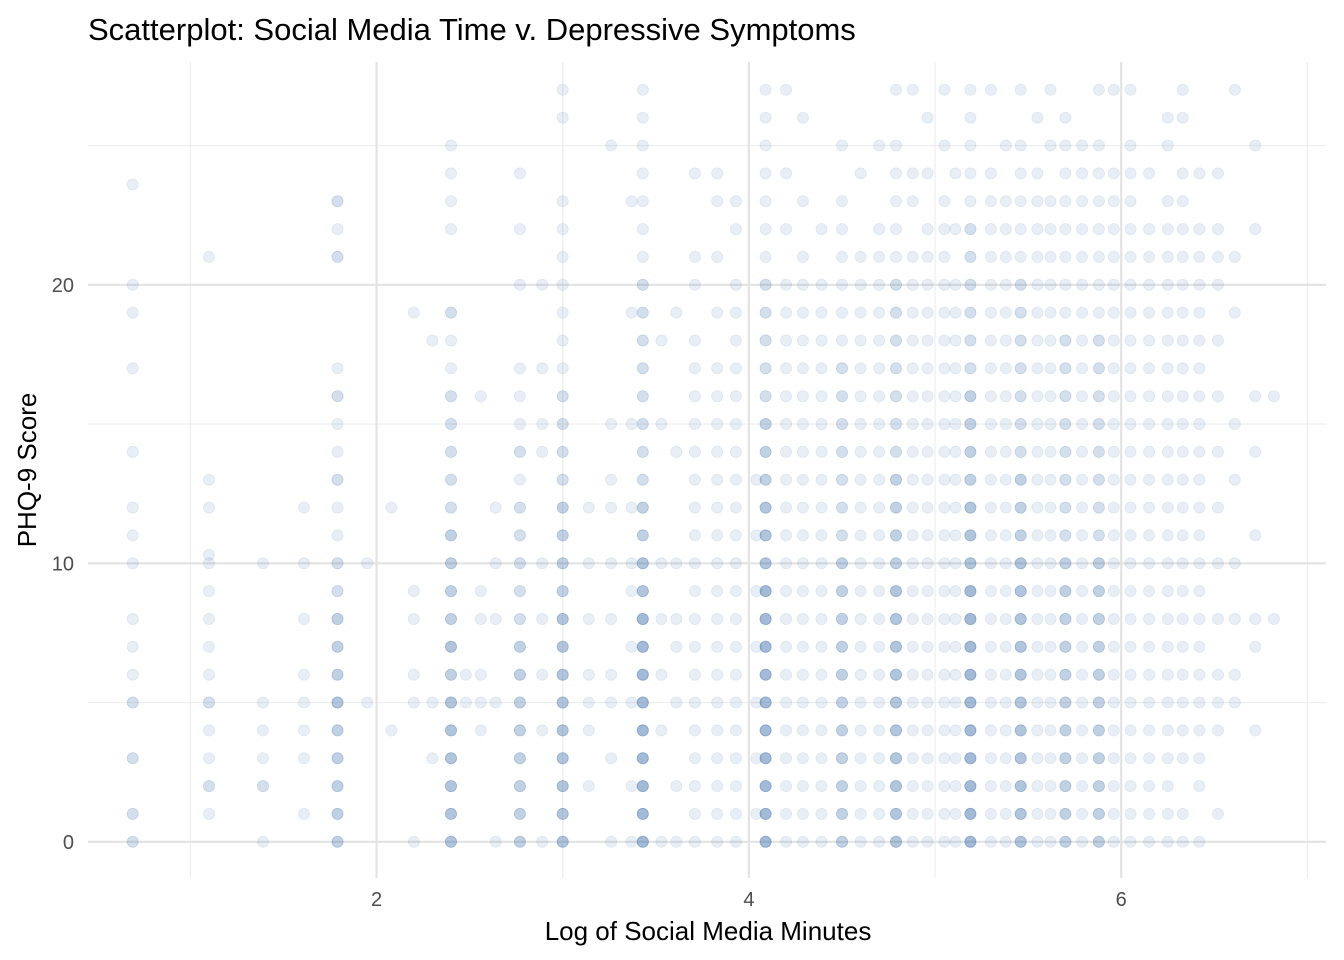  Describe the element at coordinates (27, 470) in the screenshot. I see `y-axis-title: PHQ-9 Score` at that location.